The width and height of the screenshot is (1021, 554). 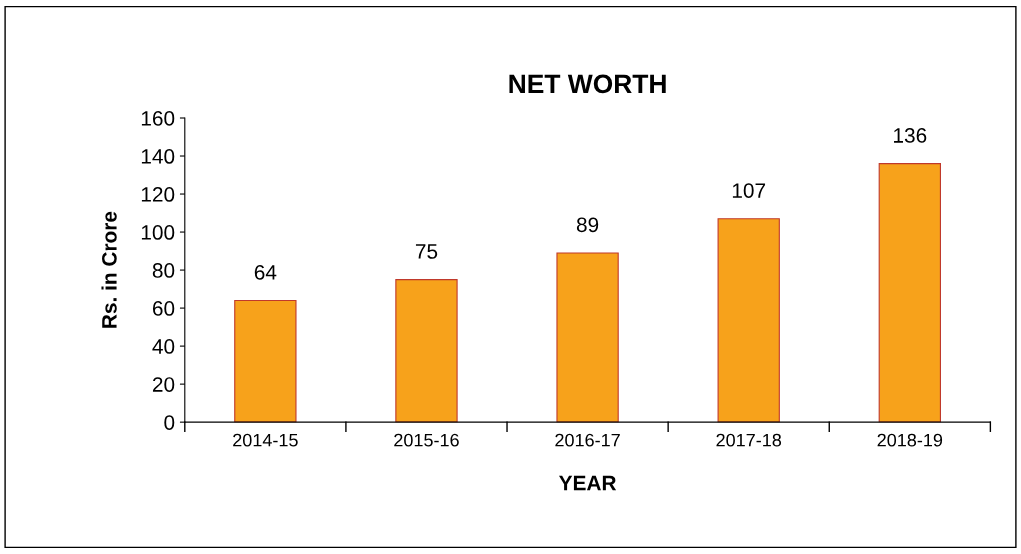 What do you see at coordinates (587, 84) in the screenshot?
I see `chart-title: NET WORTH` at bounding box center [587, 84].